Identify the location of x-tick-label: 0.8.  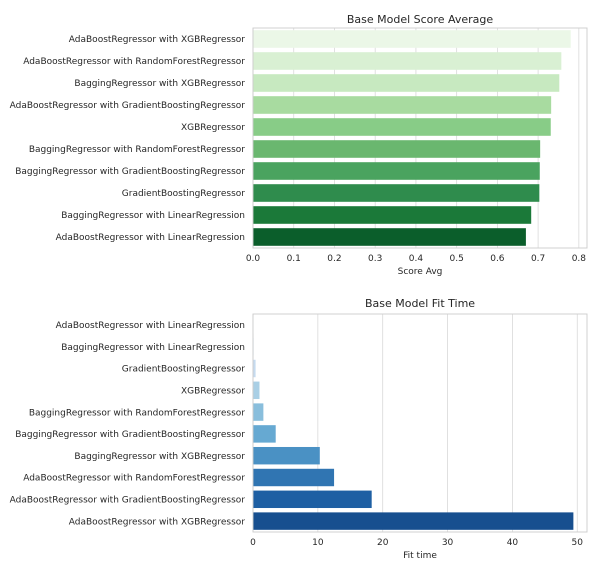
(579, 259).